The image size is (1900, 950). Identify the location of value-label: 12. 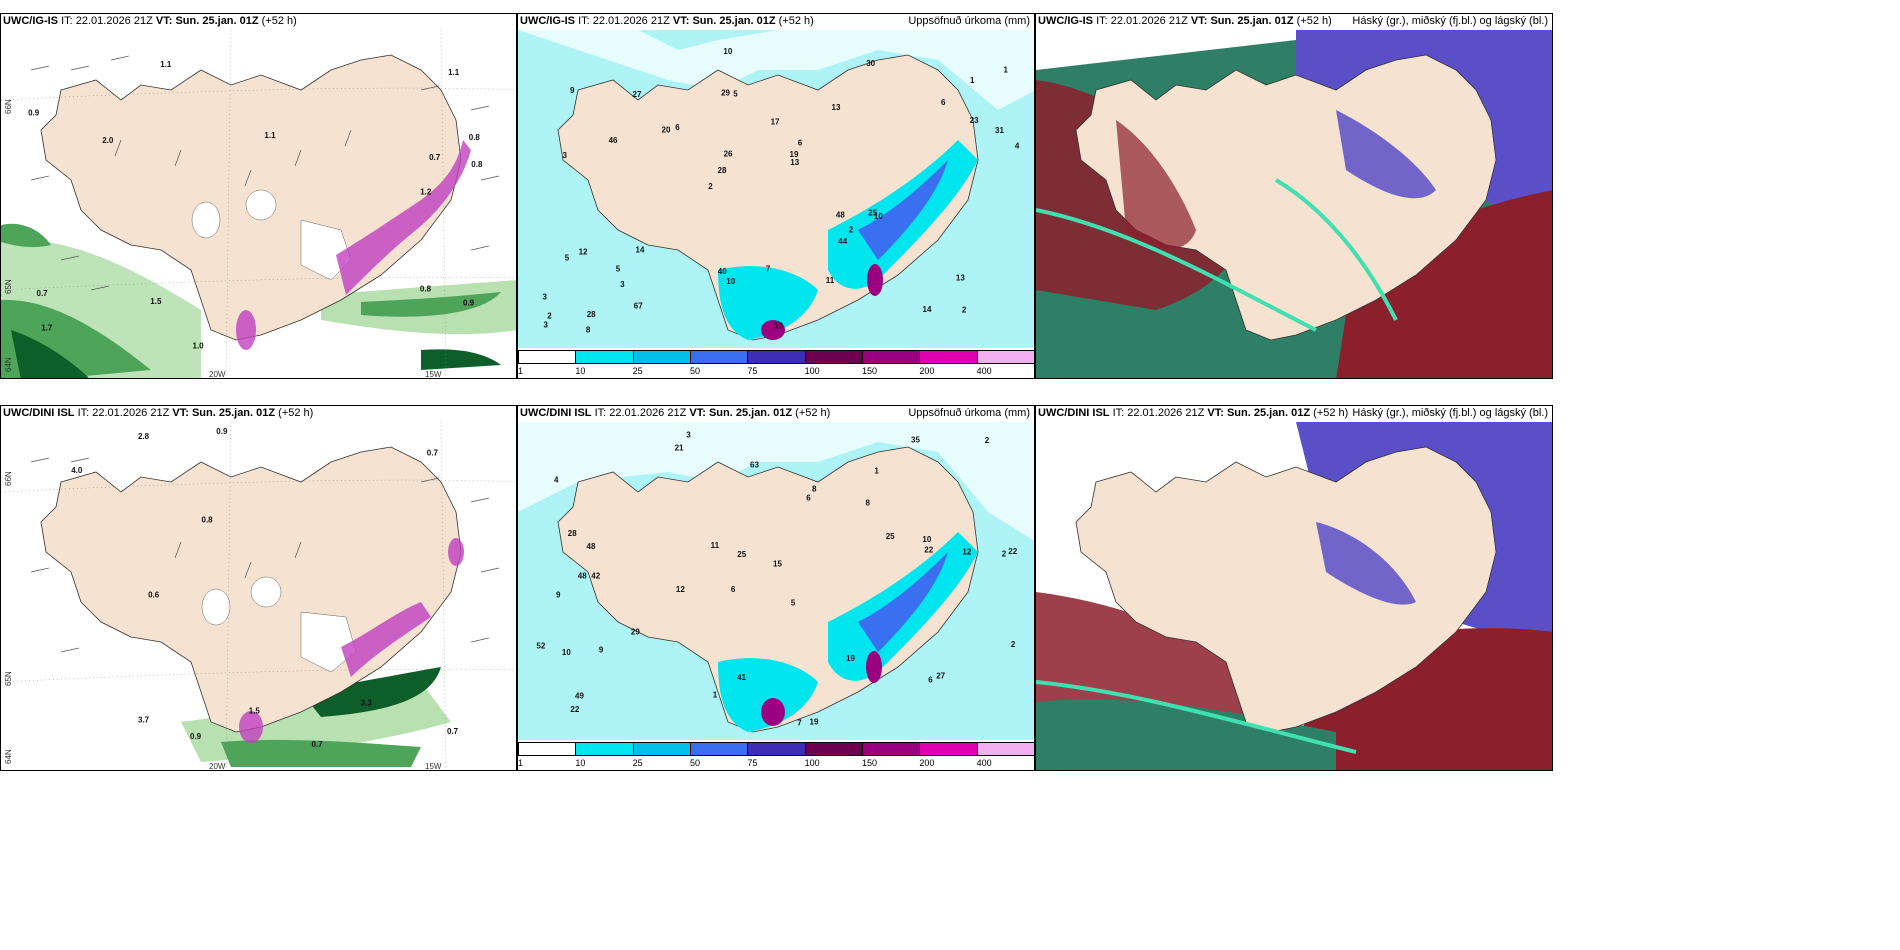
(966, 551).